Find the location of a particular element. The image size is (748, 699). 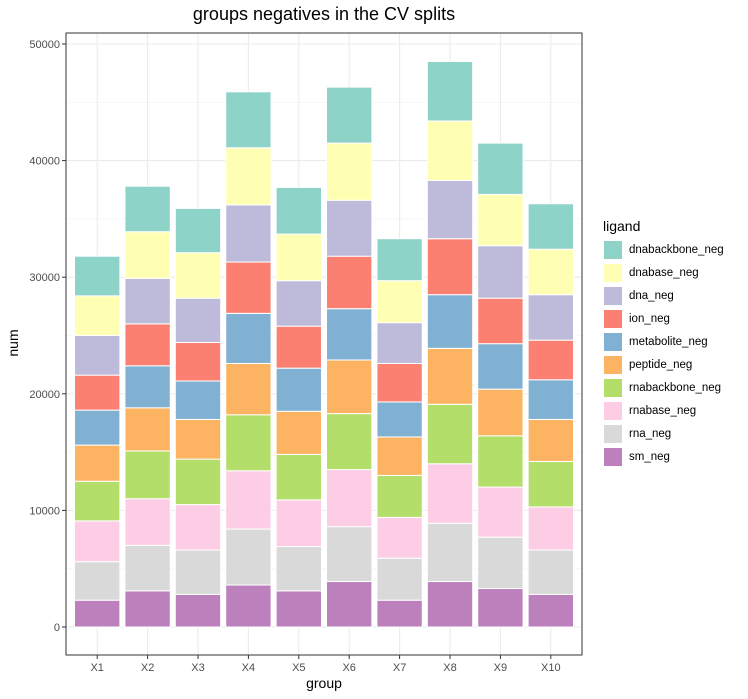

bar-segment-peptide-neg-x10 is located at coordinates (550, 440).